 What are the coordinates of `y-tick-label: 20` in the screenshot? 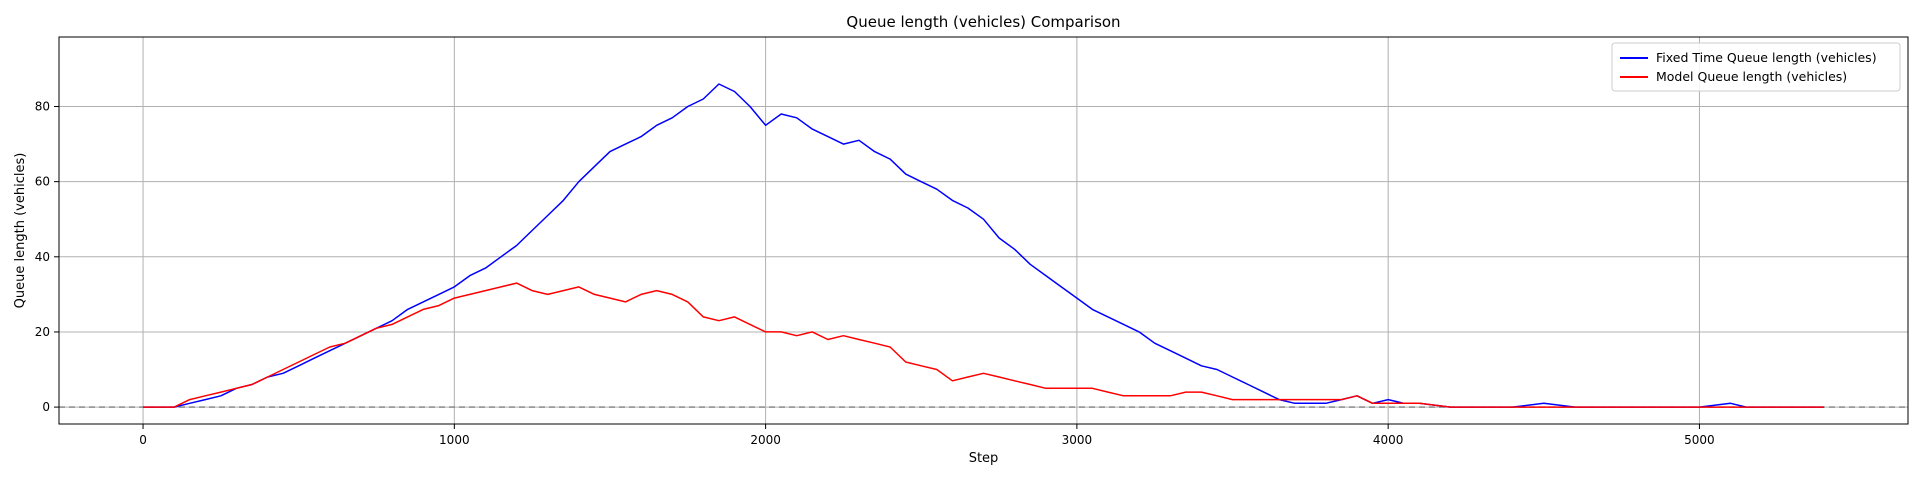 It's located at (42, 332).